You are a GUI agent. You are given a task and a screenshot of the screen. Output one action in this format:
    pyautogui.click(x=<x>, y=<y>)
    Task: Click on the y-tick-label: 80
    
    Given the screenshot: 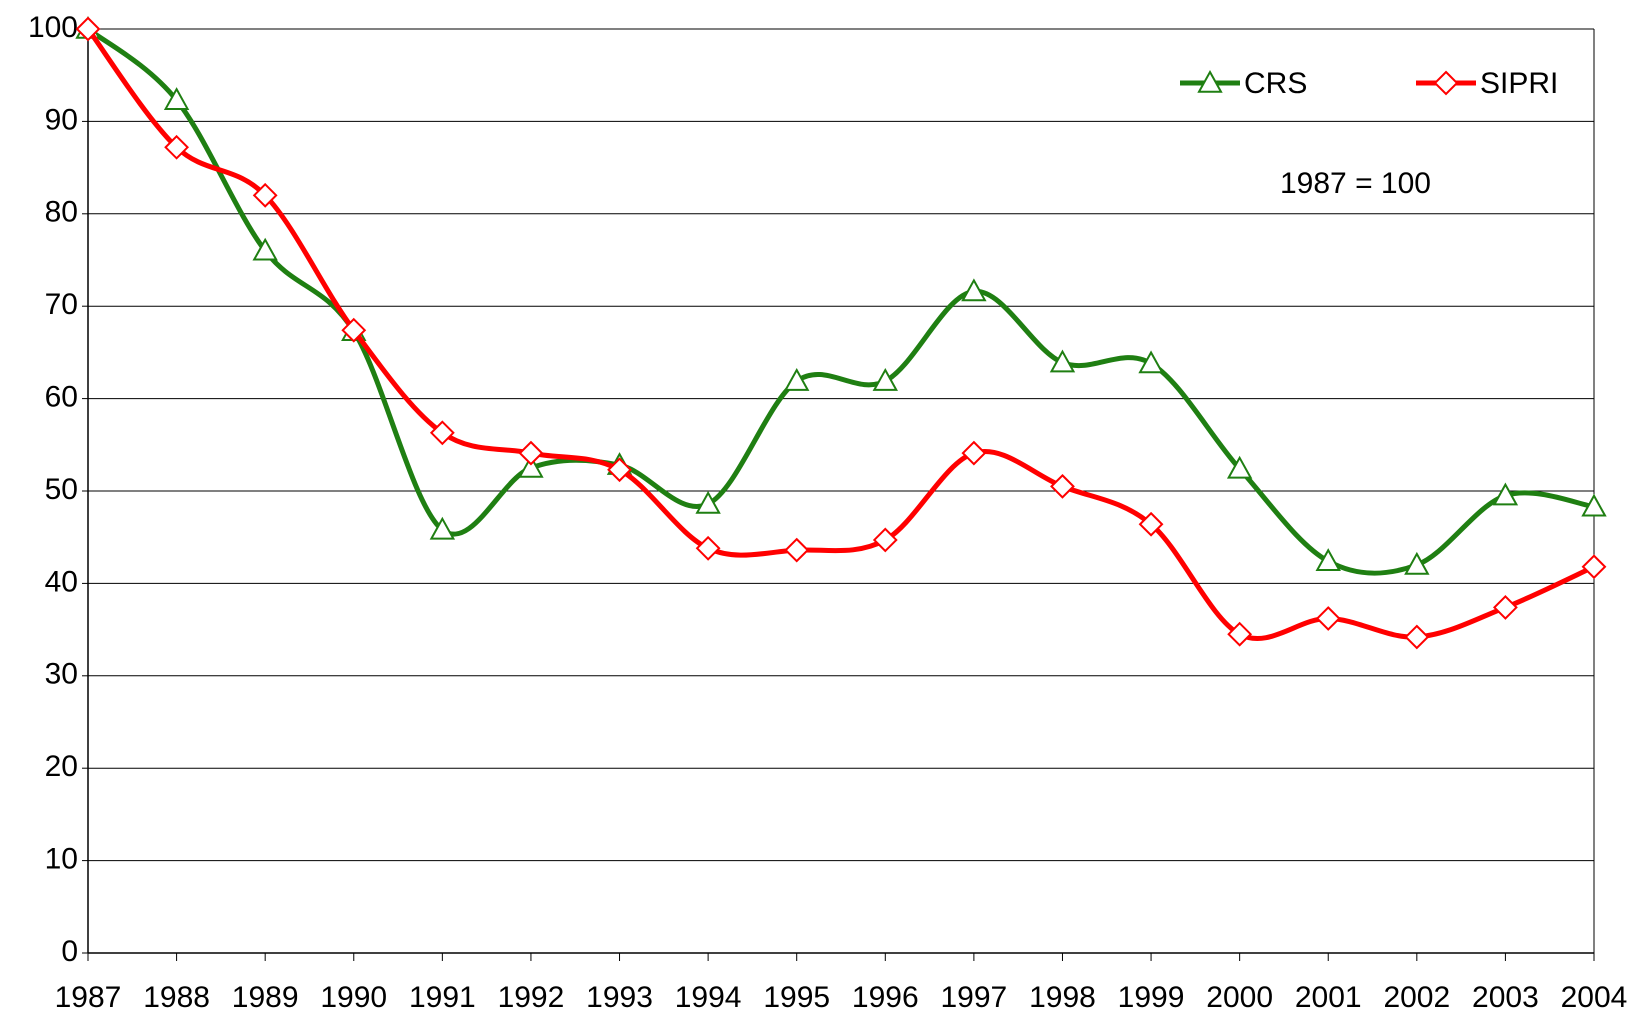 What is the action you would take?
    pyautogui.click(x=61, y=212)
    